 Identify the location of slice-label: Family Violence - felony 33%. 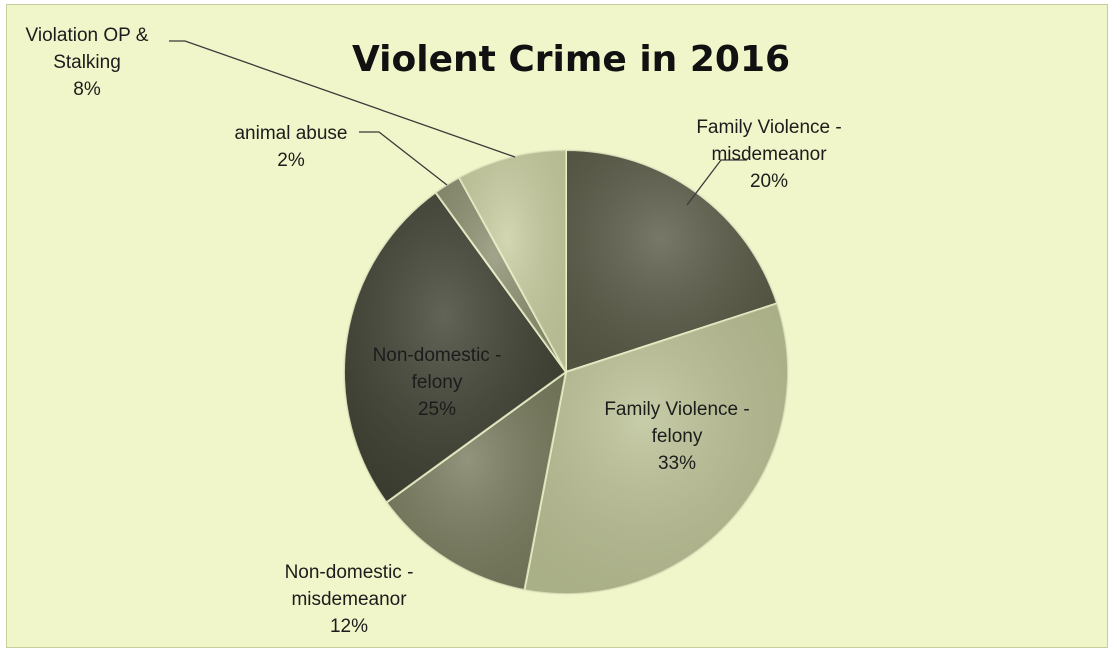
(676, 436).